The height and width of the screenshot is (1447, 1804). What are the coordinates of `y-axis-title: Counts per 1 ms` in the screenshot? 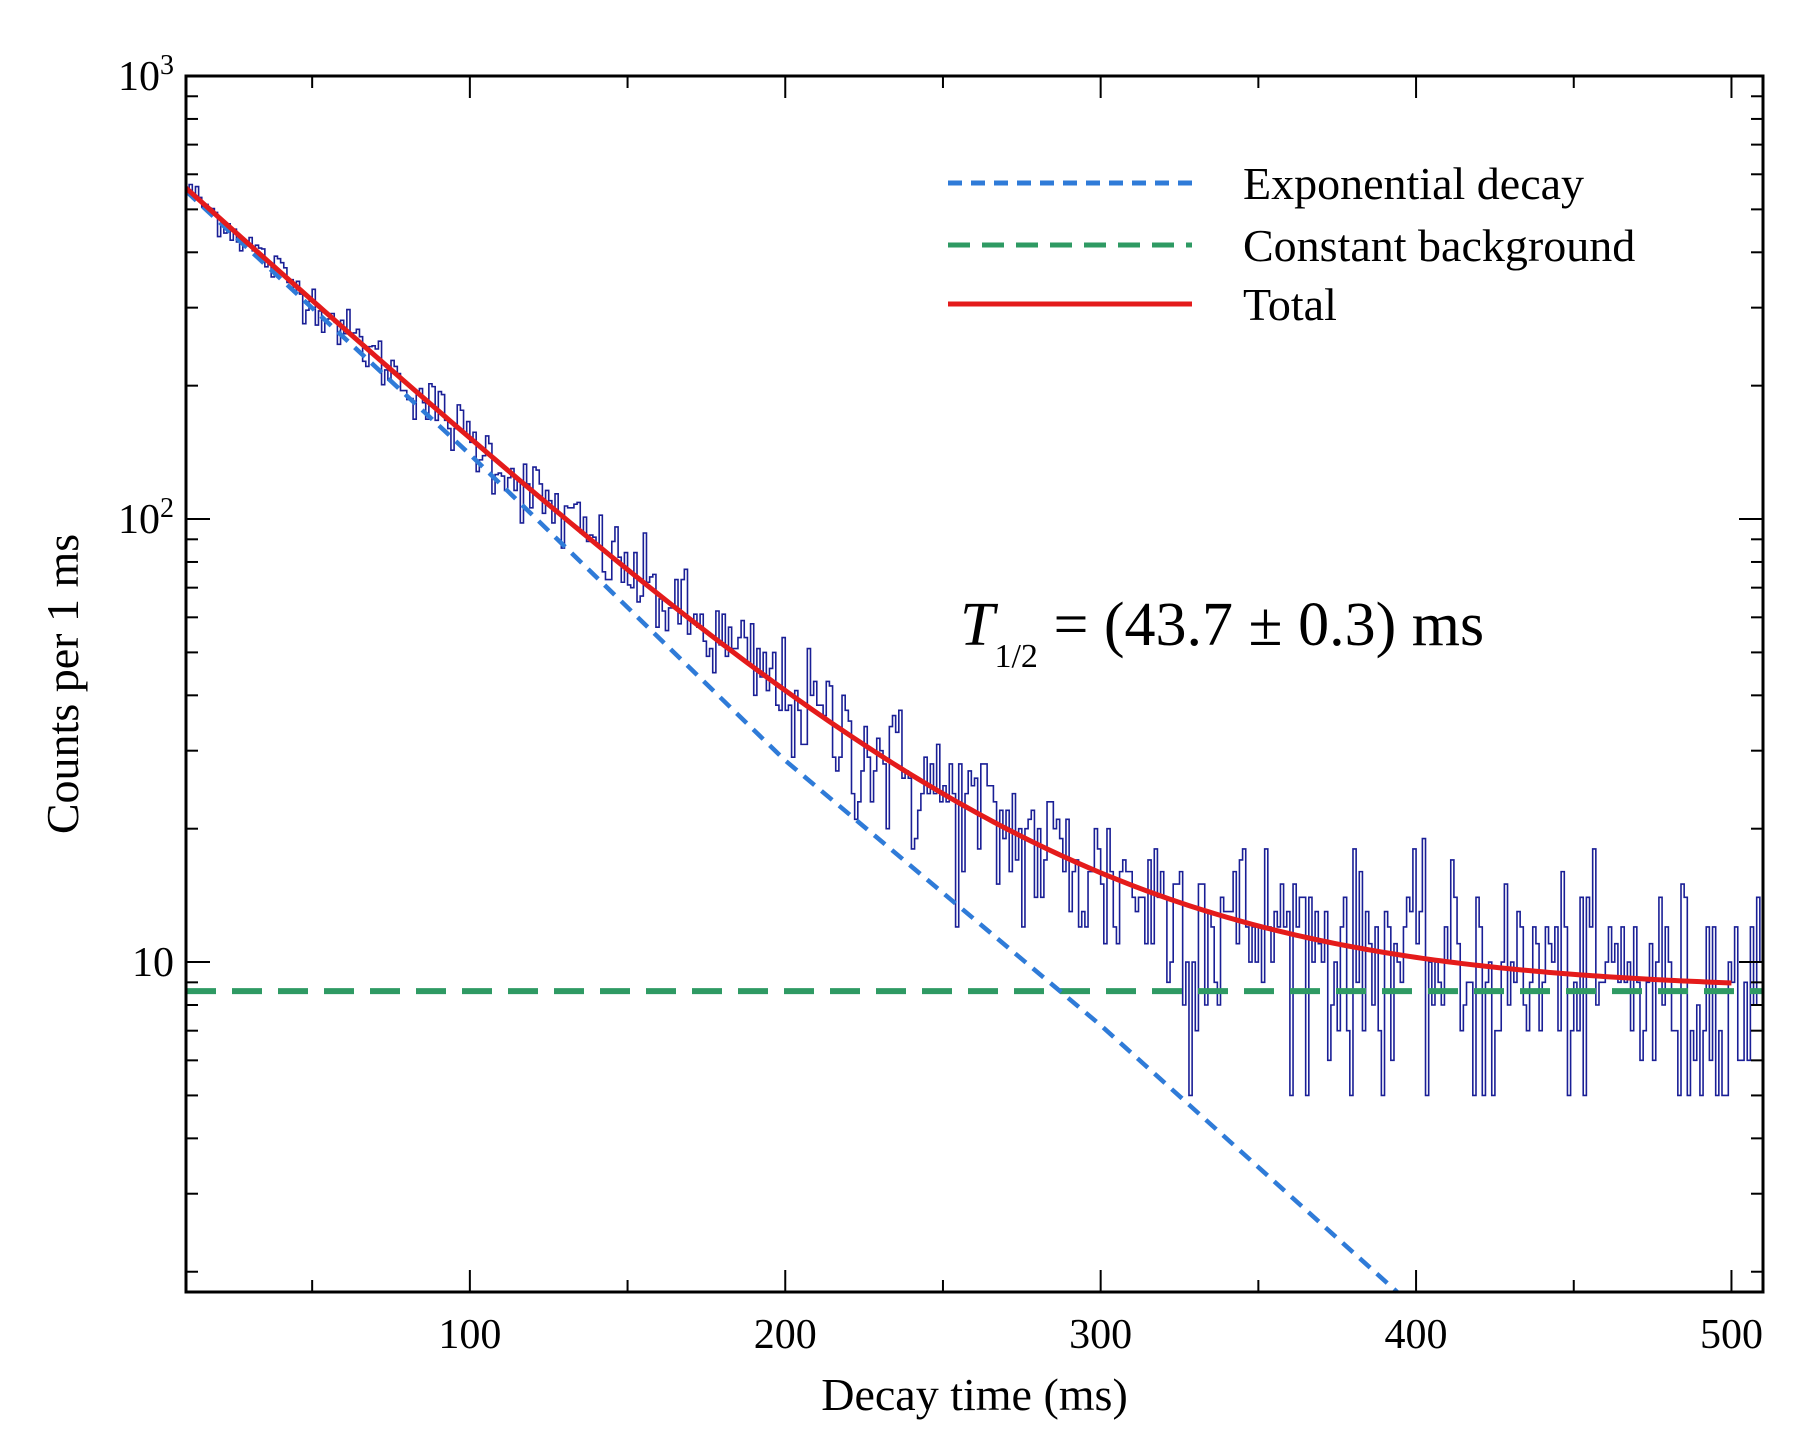 It's located at (62, 684).